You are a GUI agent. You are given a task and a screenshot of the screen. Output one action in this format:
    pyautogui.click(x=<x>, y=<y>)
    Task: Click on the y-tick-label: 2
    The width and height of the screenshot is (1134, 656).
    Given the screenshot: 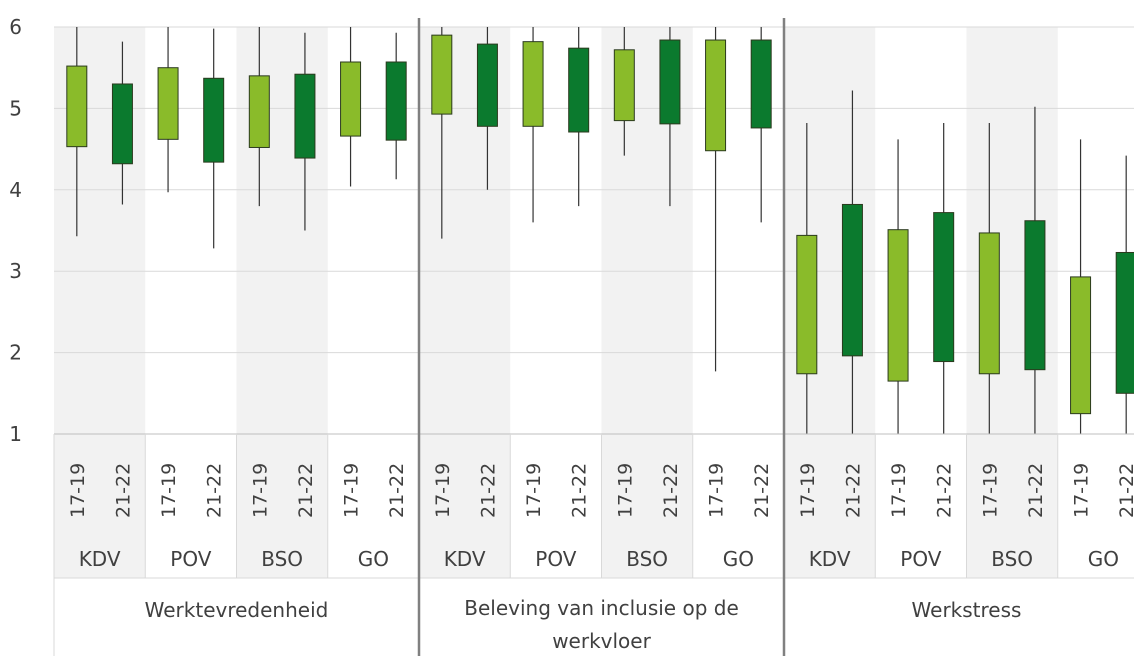 What is the action you would take?
    pyautogui.click(x=15, y=353)
    